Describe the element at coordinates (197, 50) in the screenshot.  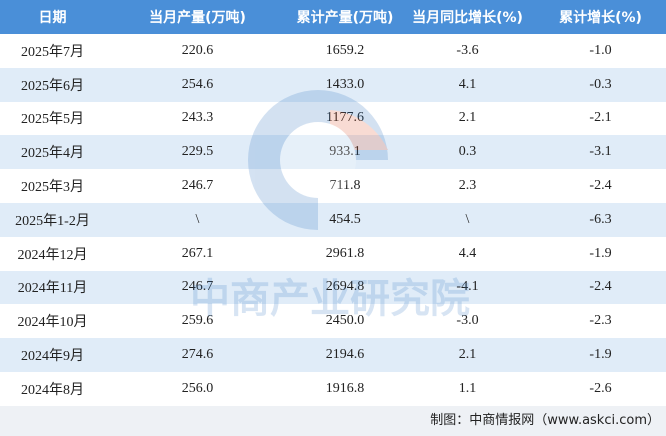
I see `table-cell: 220.6` at that location.